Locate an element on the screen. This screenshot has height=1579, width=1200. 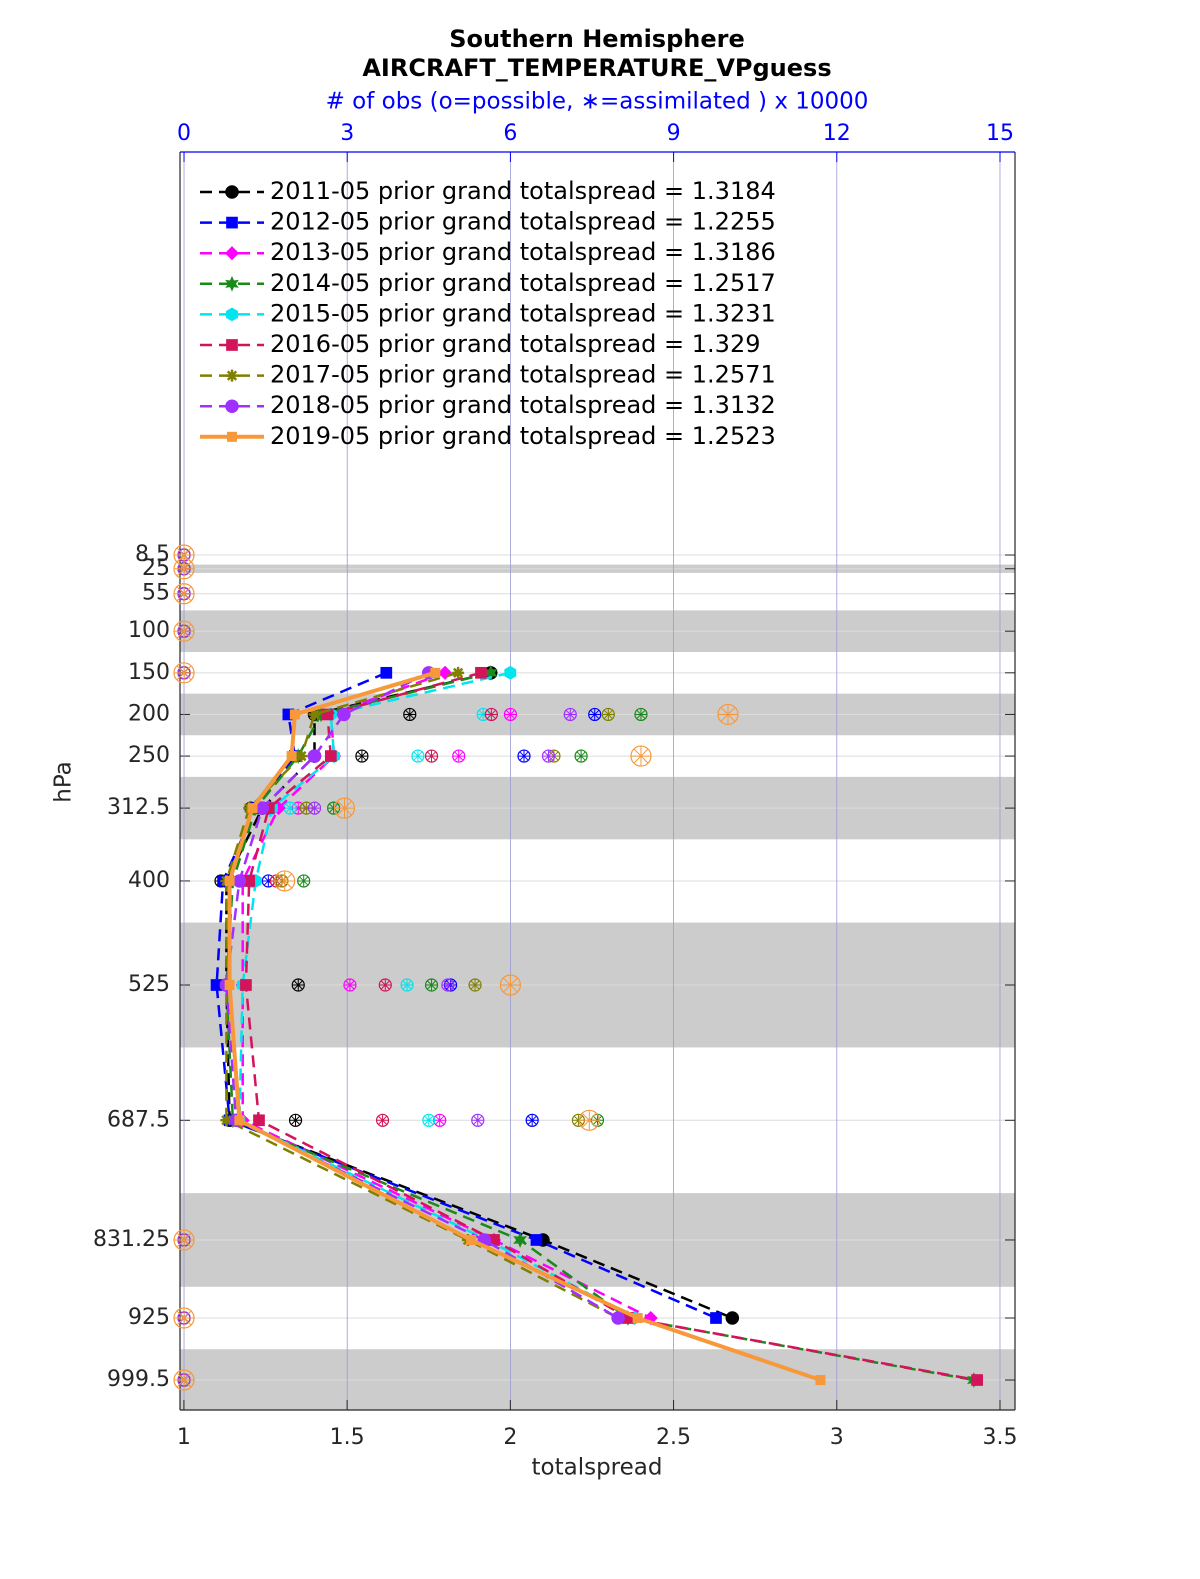
y-tick-label: 250 is located at coordinates (149, 755).